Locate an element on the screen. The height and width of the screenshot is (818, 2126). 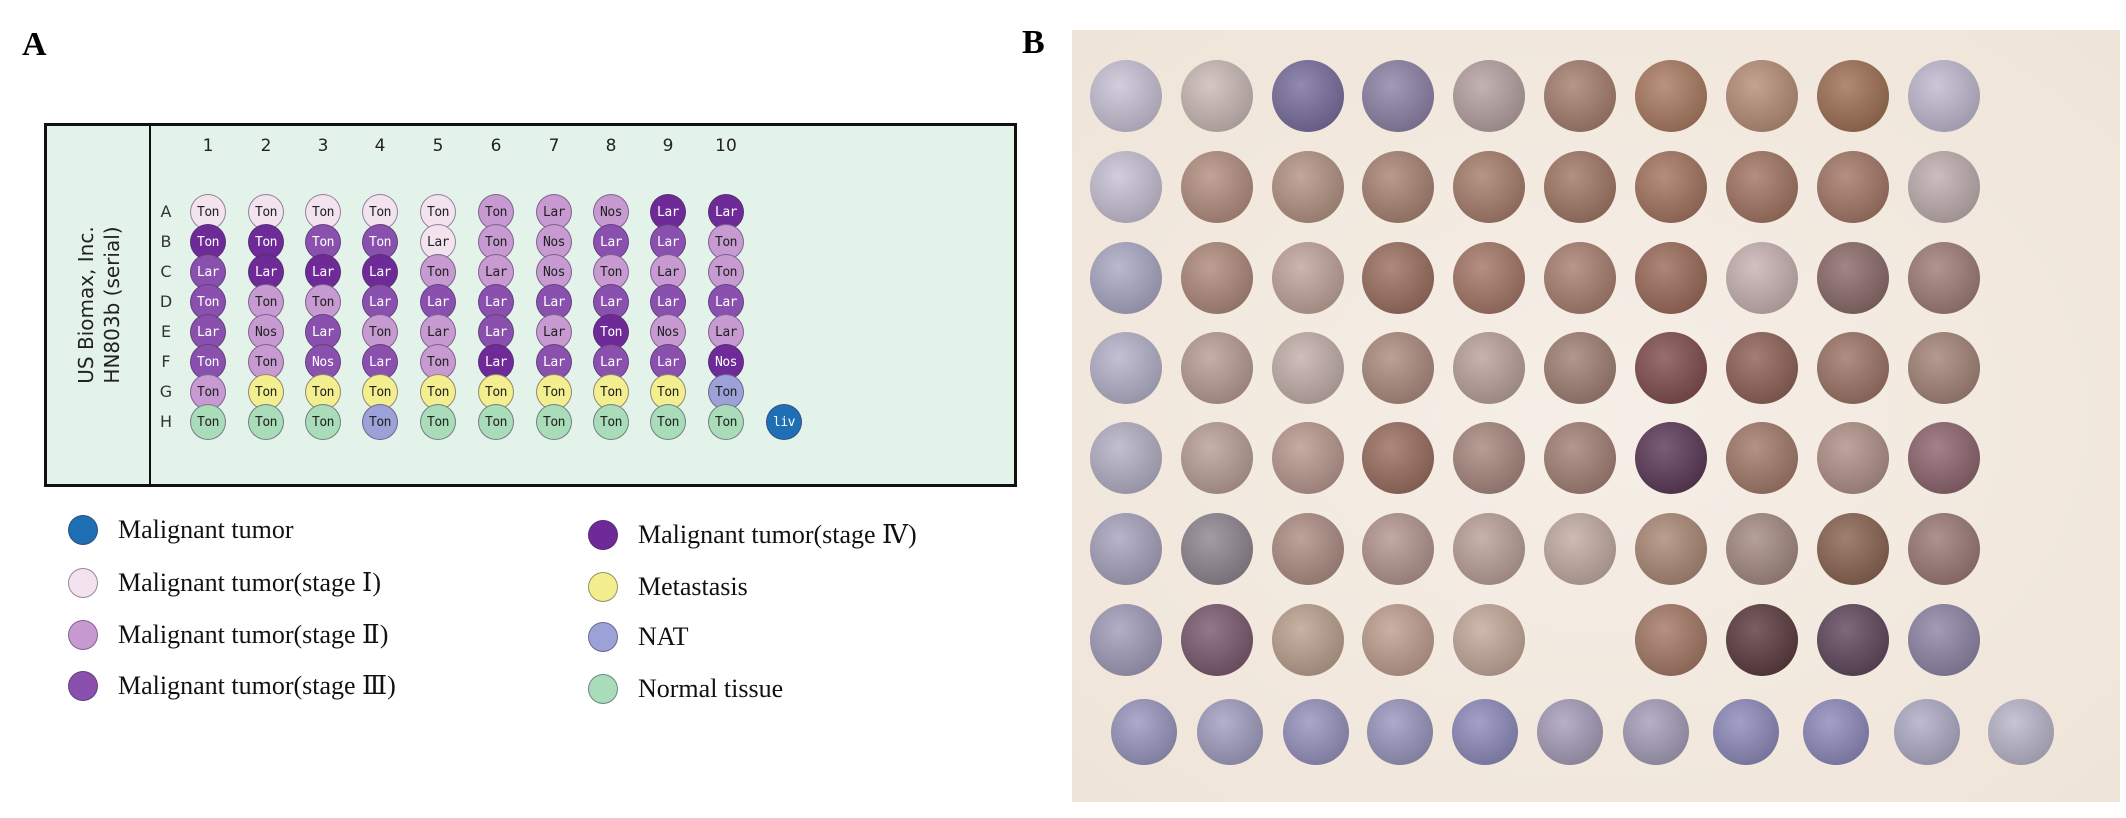
legend-item: NAT is located at coordinates (638, 637).